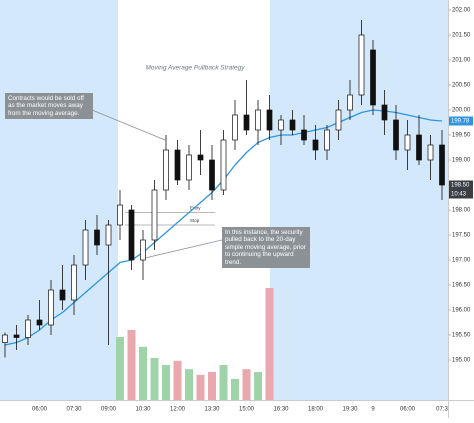  I want to click on countdown-box, so click(461, 194).